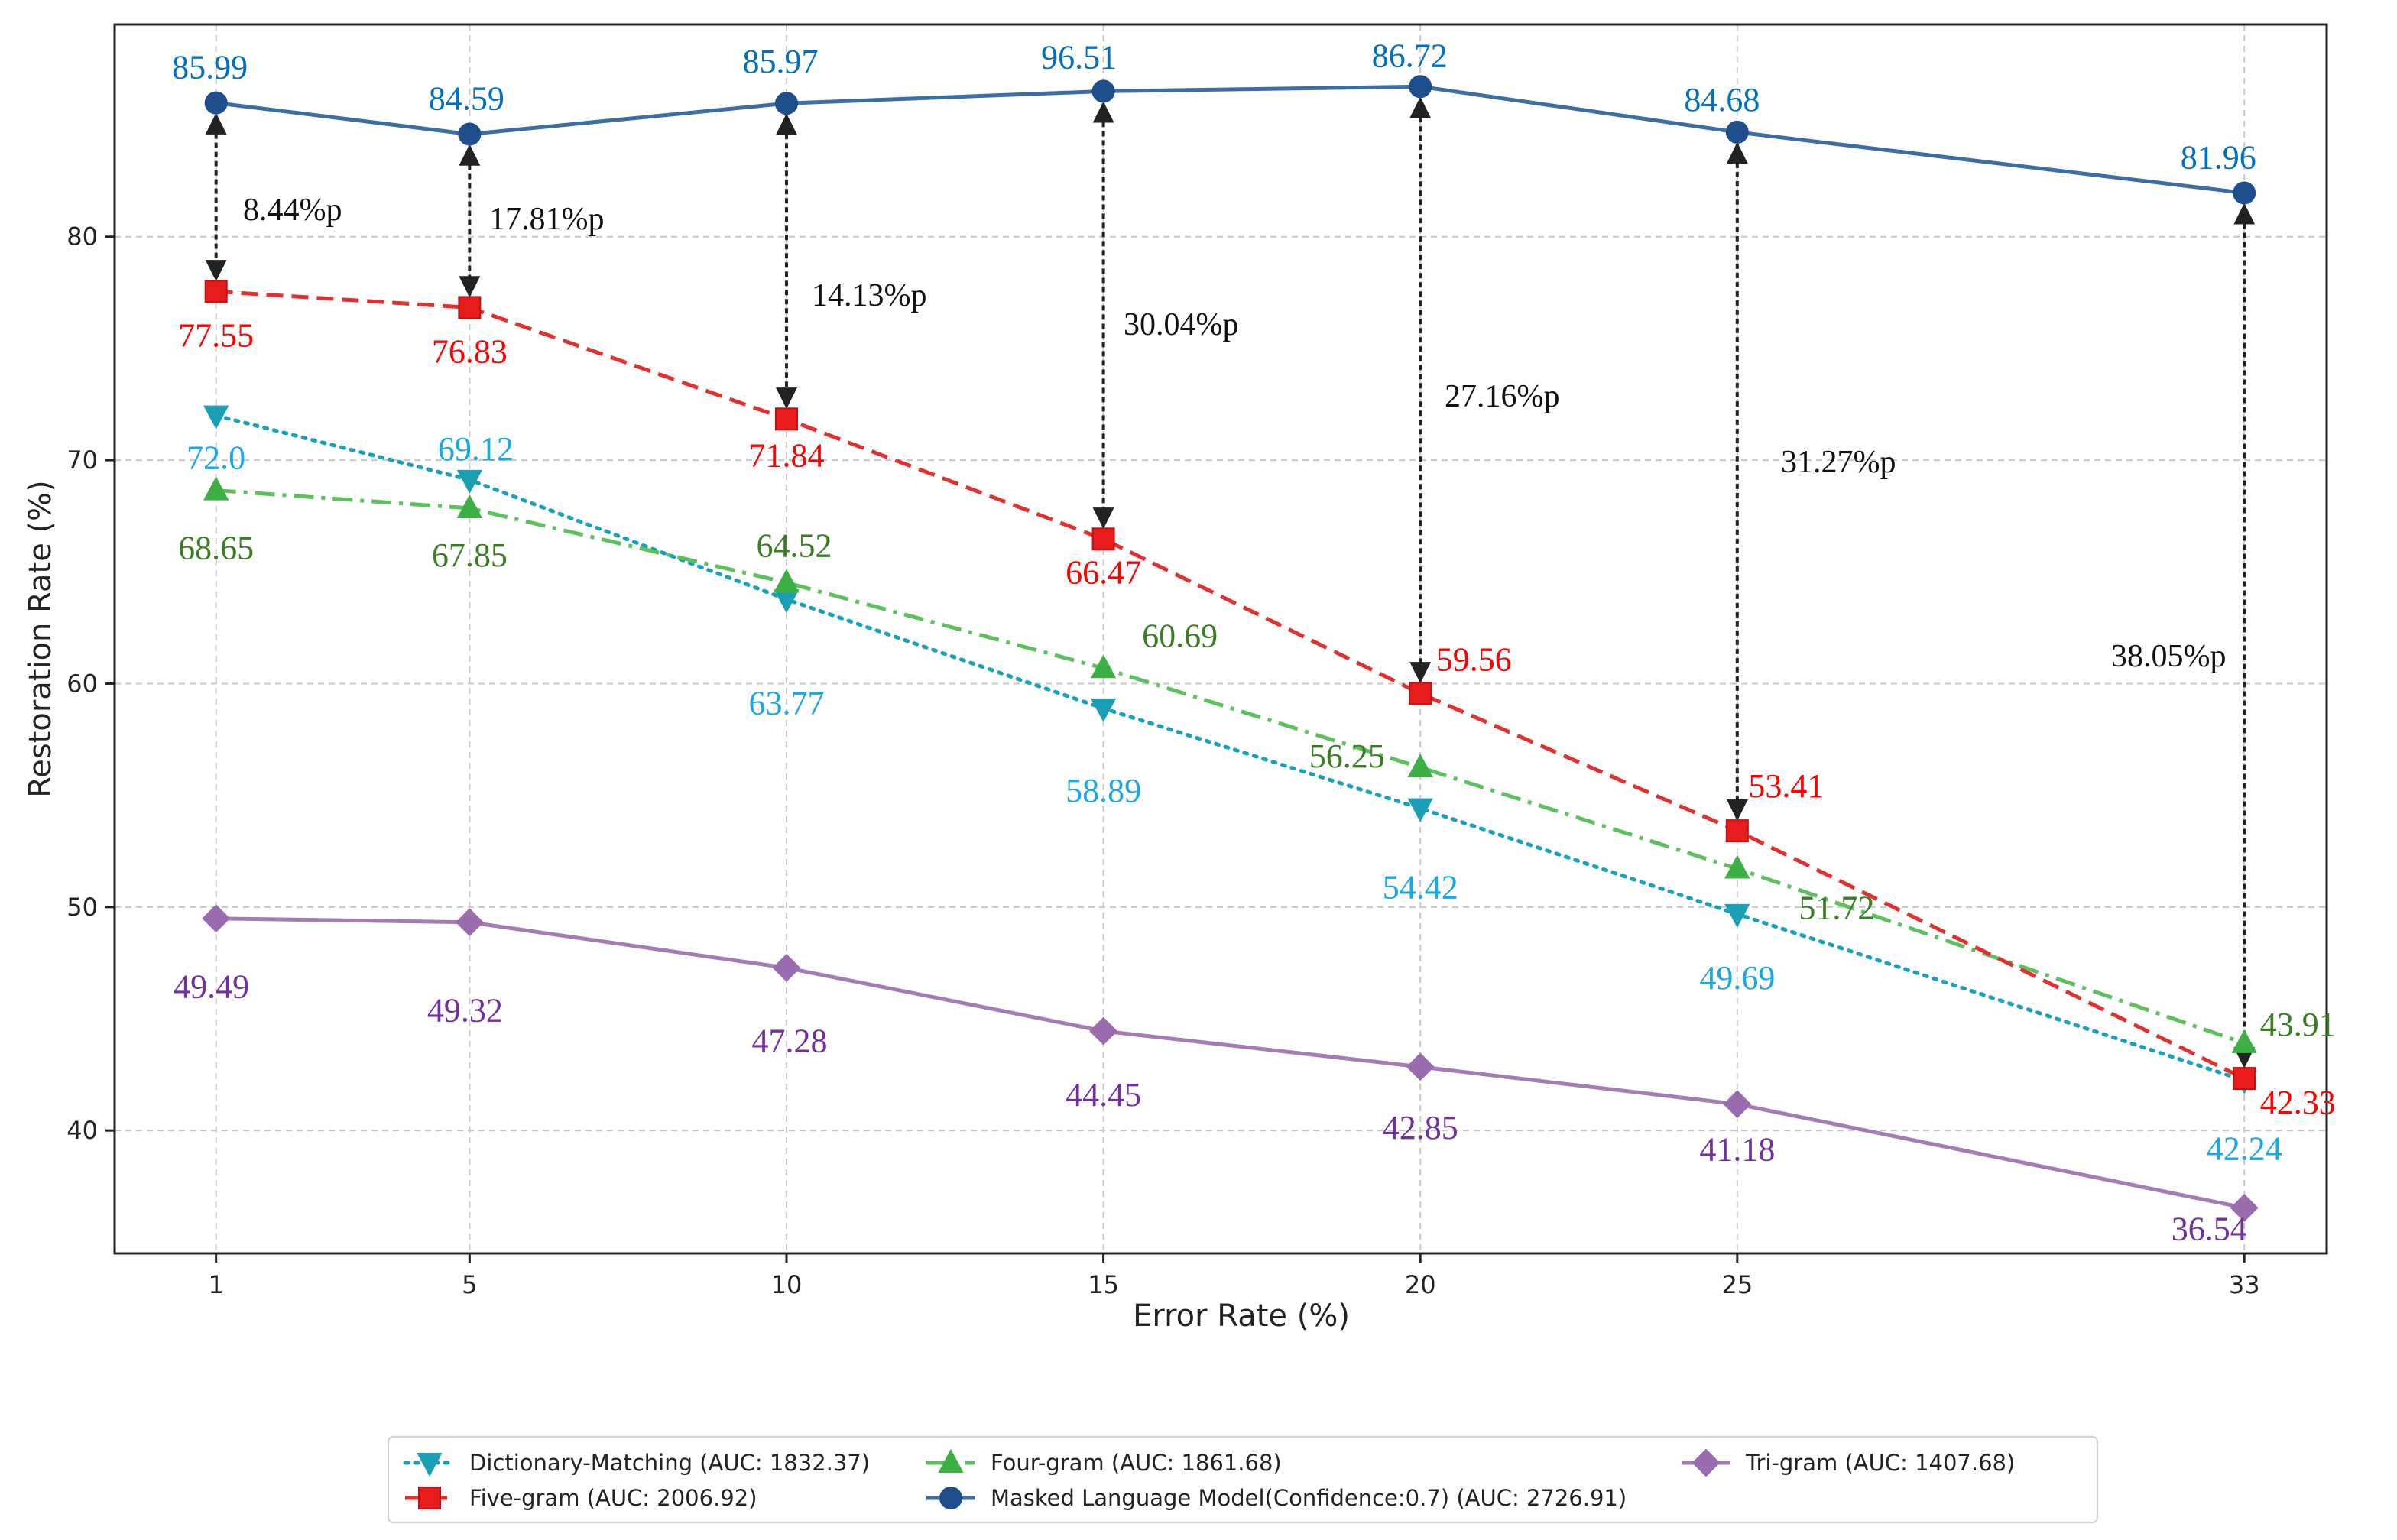 Image resolution: width=2397 pixels, height=1540 pixels. What do you see at coordinates (1136, 1463) in the screenshot?
I see `legend-label: Four-gram (AUC: 1861.68)` at bounding box center [1136, 1463].